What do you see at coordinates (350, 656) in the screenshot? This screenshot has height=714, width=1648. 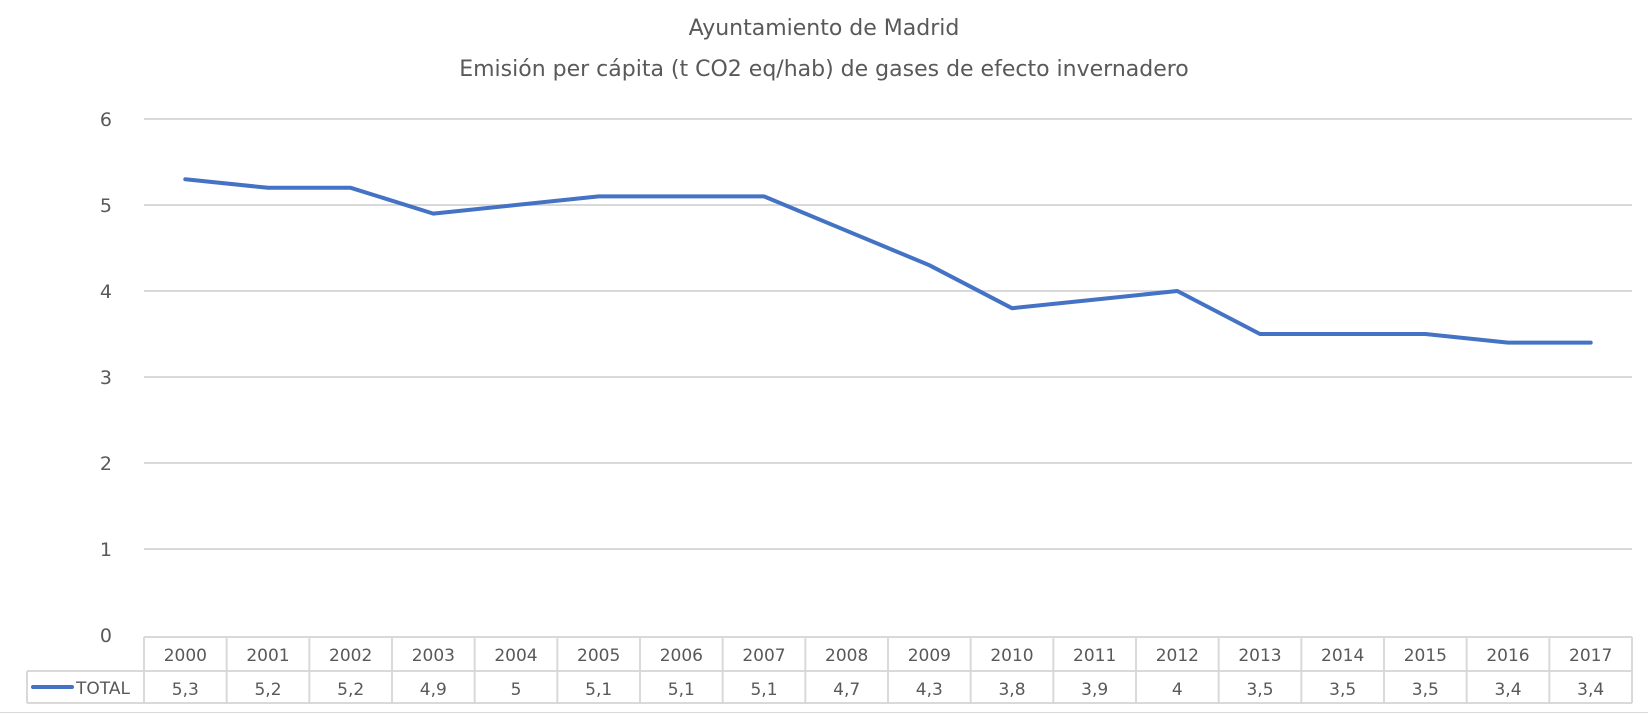 I see `x-tick-label: 2002` at bounding box center [350, 656].